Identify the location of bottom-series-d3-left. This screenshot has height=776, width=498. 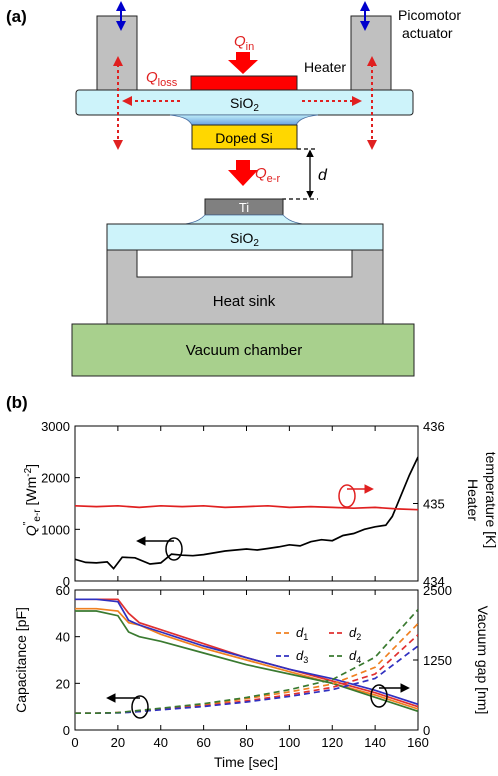
(246, 652).